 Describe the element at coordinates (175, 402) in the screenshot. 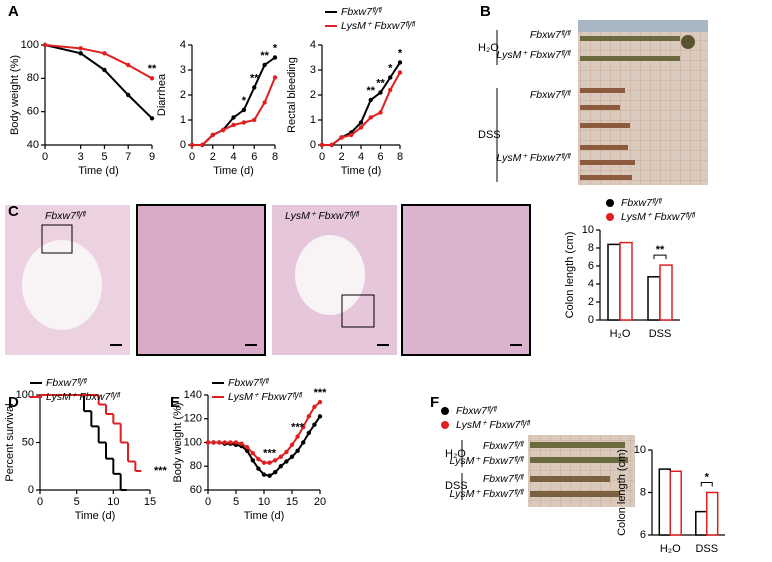

I see `panel-label: E` at that location.